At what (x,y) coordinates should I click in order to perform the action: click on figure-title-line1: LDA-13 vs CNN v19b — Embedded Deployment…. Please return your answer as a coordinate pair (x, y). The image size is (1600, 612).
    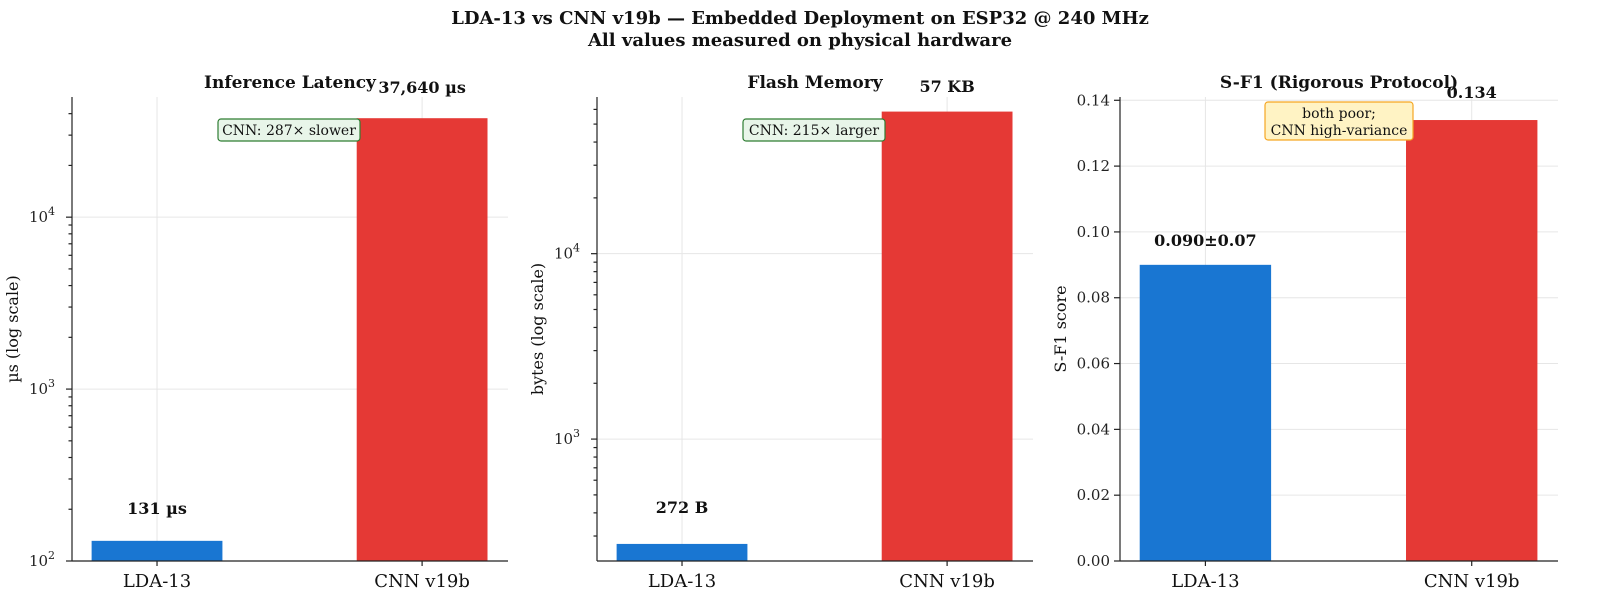
    Looking at the image, I should click on (800, 18).